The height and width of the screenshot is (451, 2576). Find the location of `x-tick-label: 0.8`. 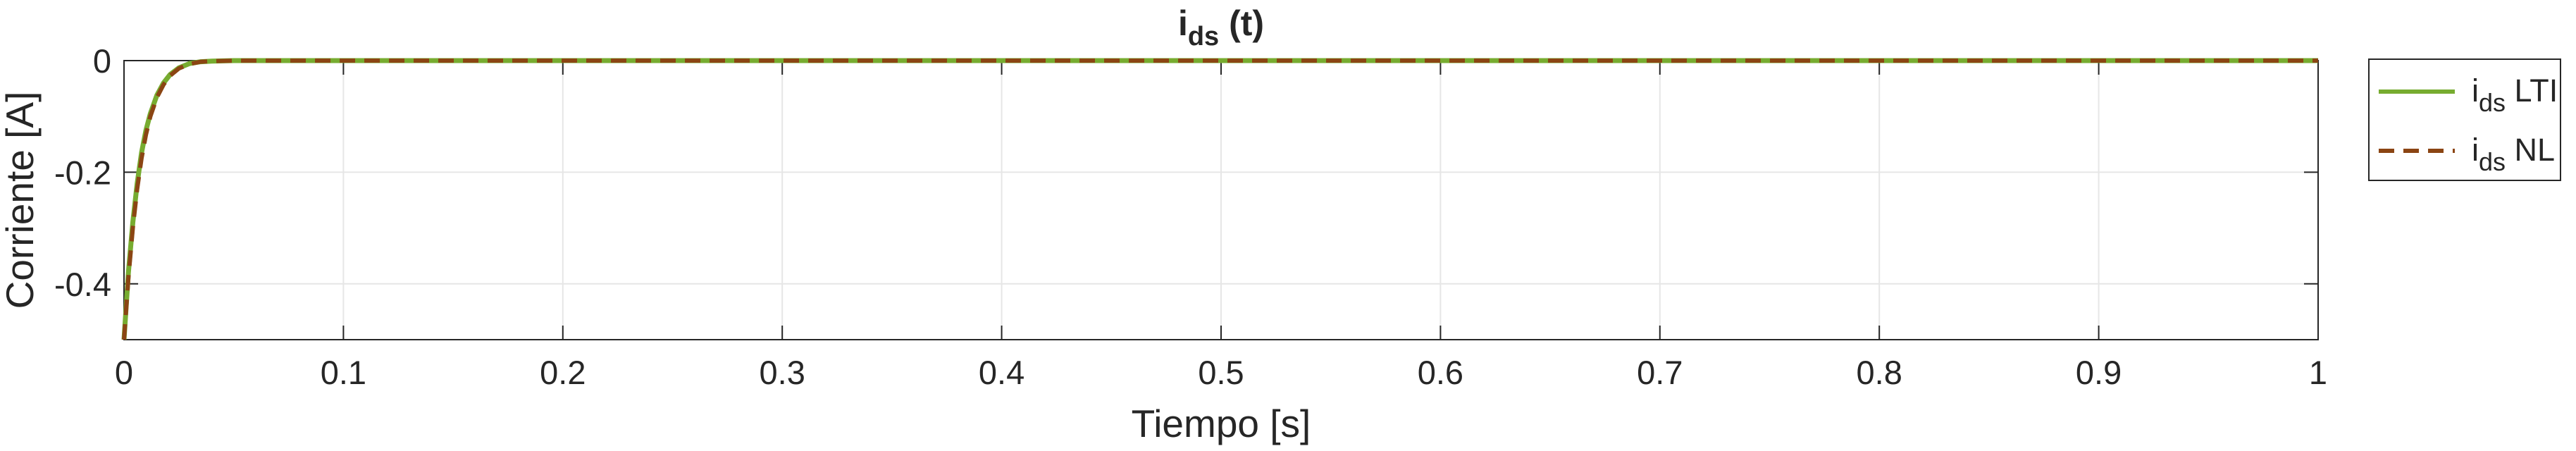

x-tick-label: 0.8 is located at coordinates (1879, 372).